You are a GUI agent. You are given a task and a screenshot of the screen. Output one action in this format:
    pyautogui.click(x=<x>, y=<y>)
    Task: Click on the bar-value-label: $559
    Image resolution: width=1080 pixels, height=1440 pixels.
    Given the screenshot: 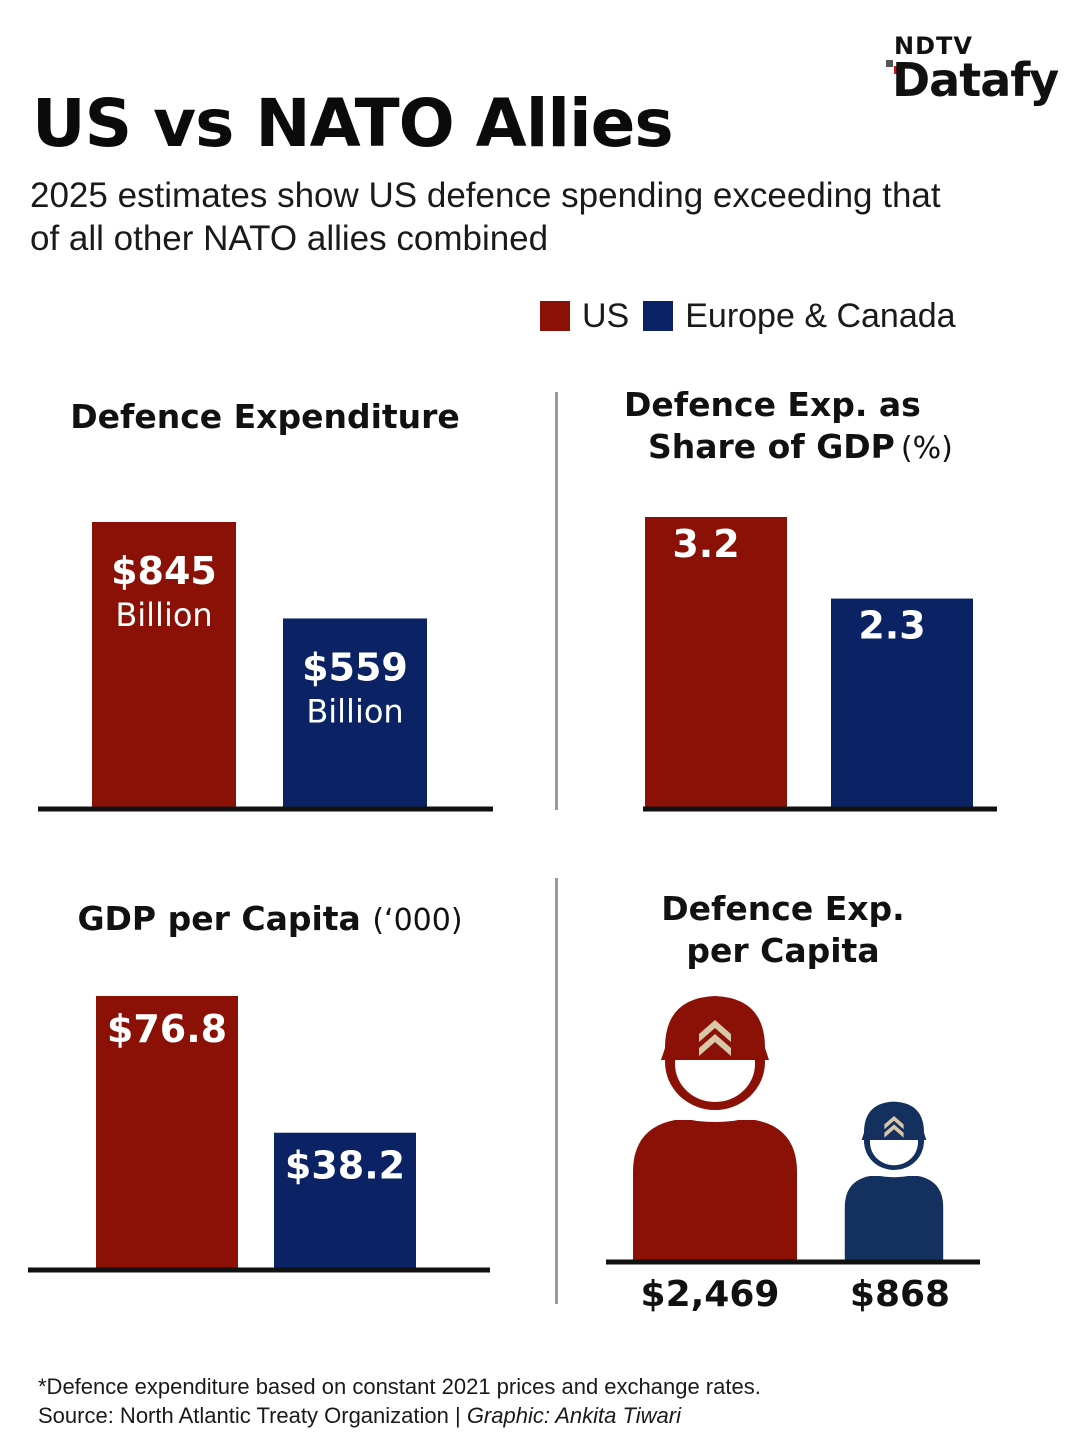 What is the action you would take?
    pyautogui.click(x=355, y=667)
    